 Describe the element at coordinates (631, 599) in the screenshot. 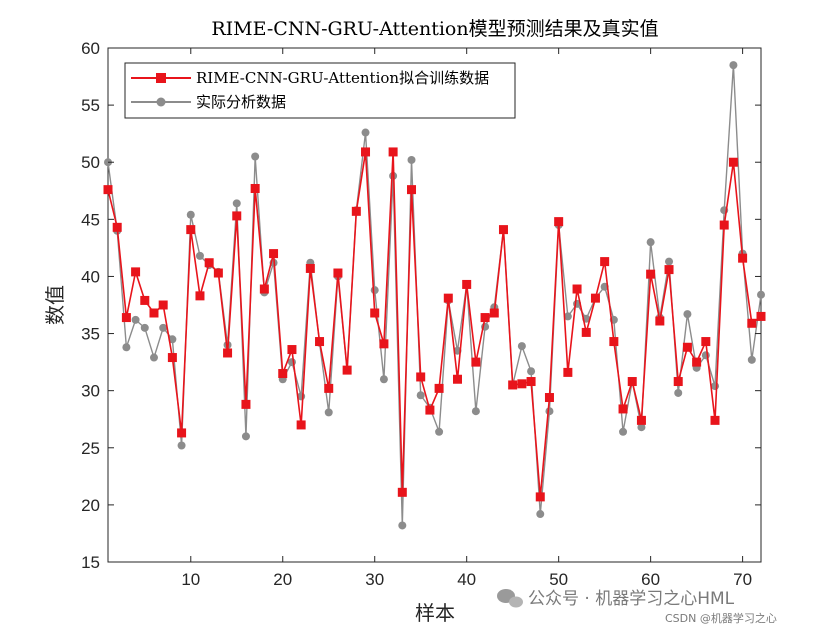

I see `watermark-main-text: 公众号 · 机器学习之心HML` at that location.